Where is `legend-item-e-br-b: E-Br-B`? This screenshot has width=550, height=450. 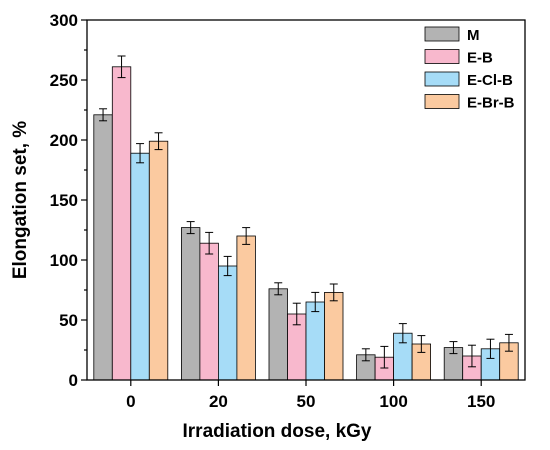 legend-item-e-br-b: E-Br-B is located at coordinates (469, 103).